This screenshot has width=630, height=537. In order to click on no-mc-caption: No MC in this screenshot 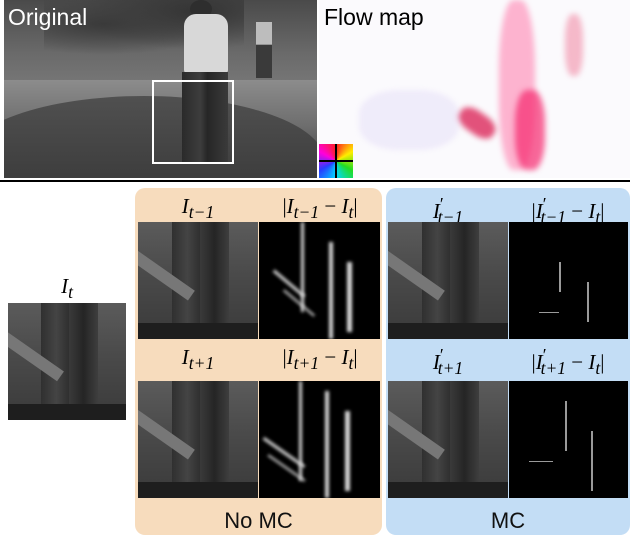, I will do `click(258, 520)`.